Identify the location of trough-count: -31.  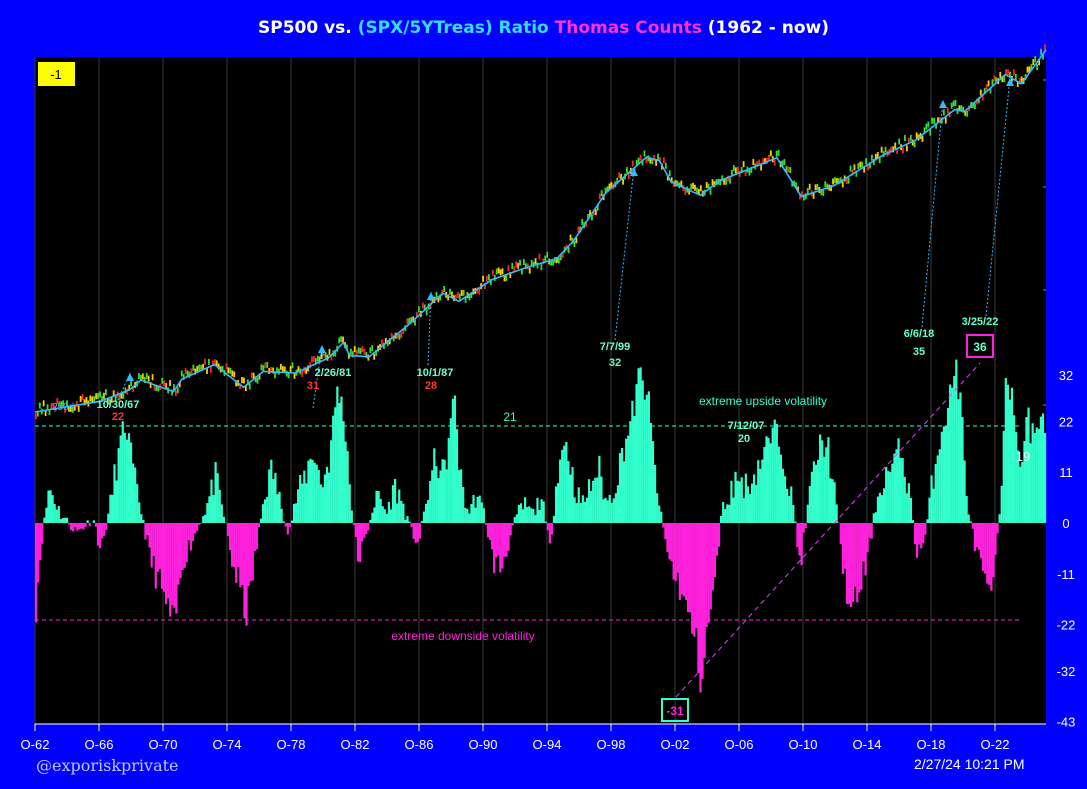
(675, 711).